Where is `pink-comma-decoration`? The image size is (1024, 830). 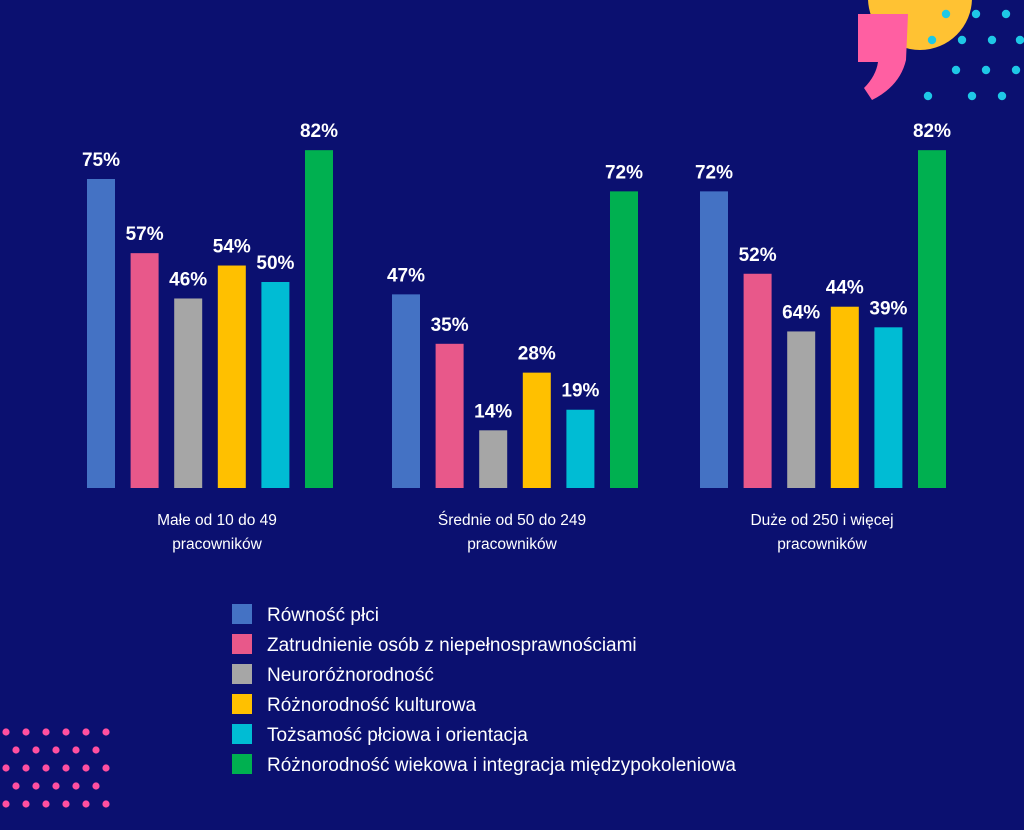
pink-comma-decoration is located at coordinates (883, 57).